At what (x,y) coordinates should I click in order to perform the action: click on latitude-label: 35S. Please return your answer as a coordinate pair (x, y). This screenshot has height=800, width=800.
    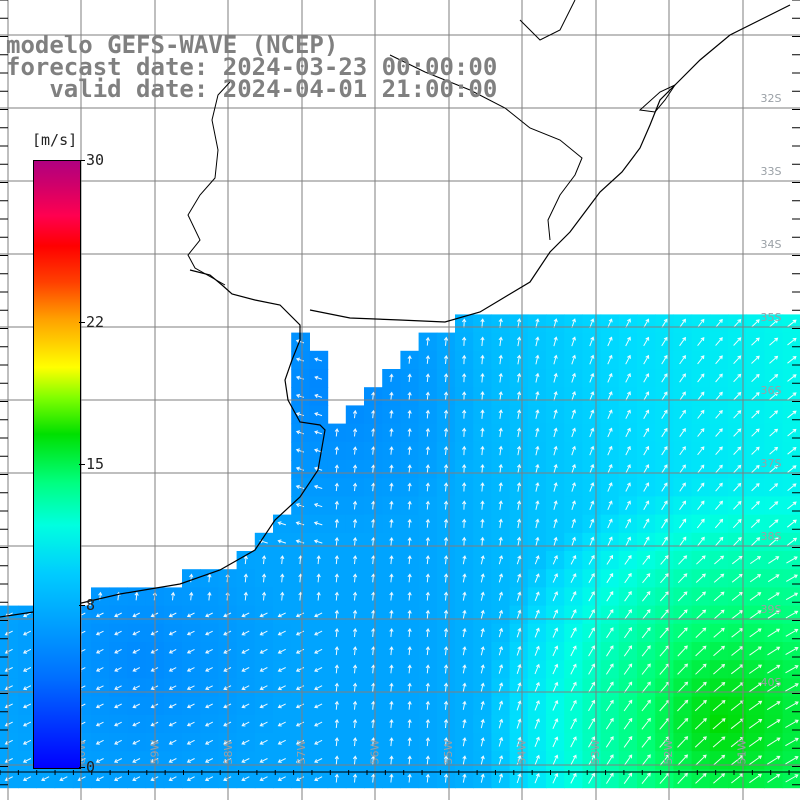
    Looking at the image, I should click on (771, 317).